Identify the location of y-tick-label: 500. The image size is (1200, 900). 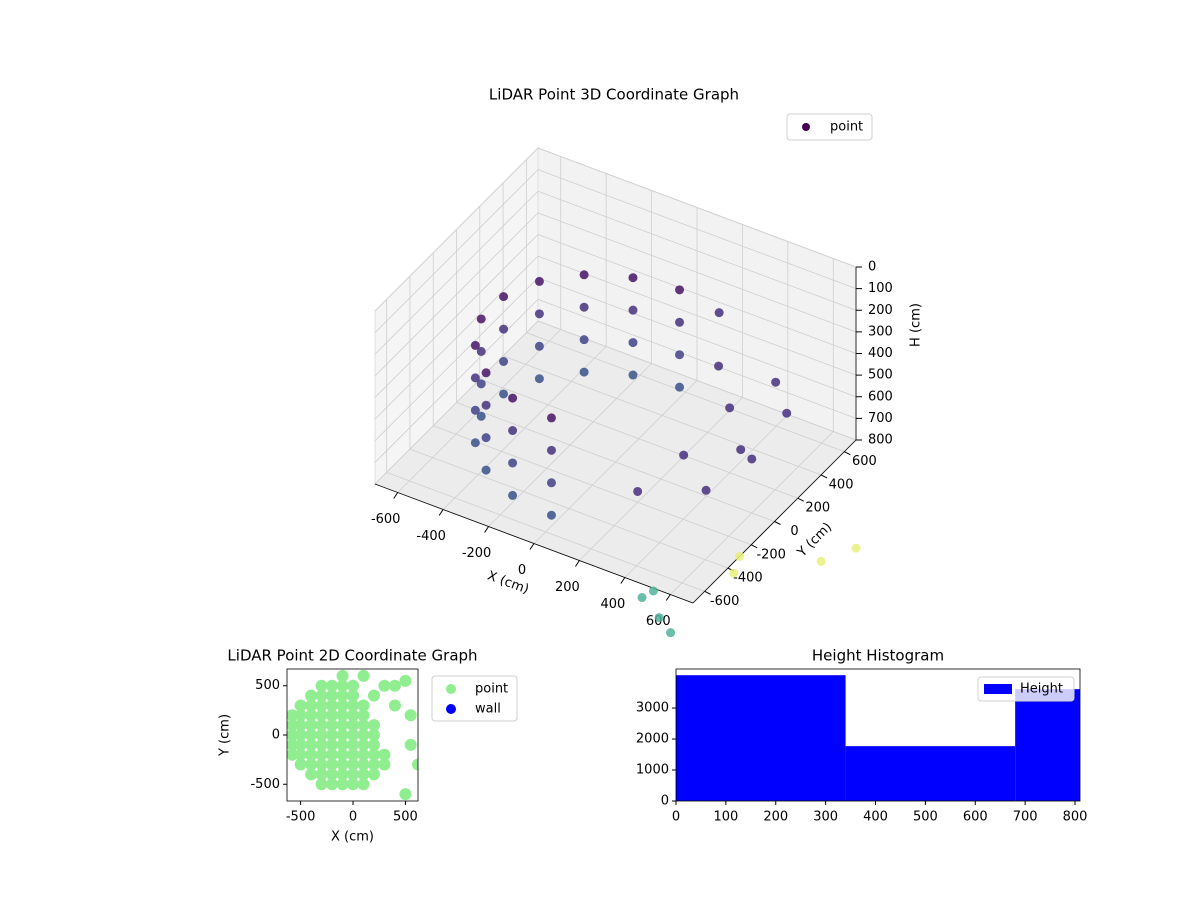
(267, 685).